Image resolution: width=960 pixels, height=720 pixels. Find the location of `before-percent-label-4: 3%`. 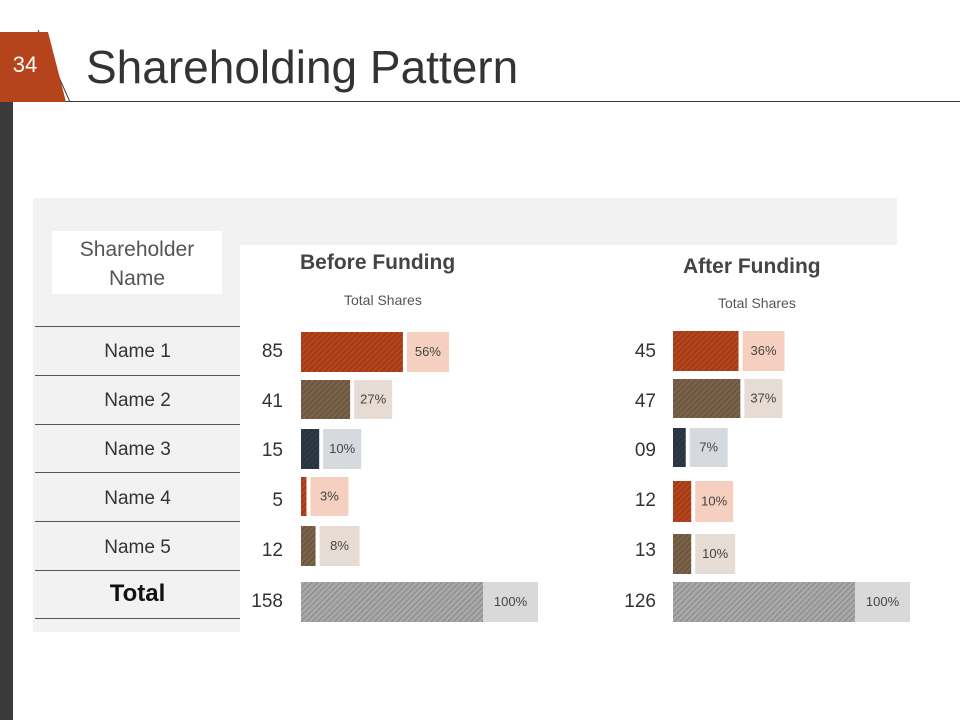

before-percent-label-4: 3% is located at coordinates (329, 496).